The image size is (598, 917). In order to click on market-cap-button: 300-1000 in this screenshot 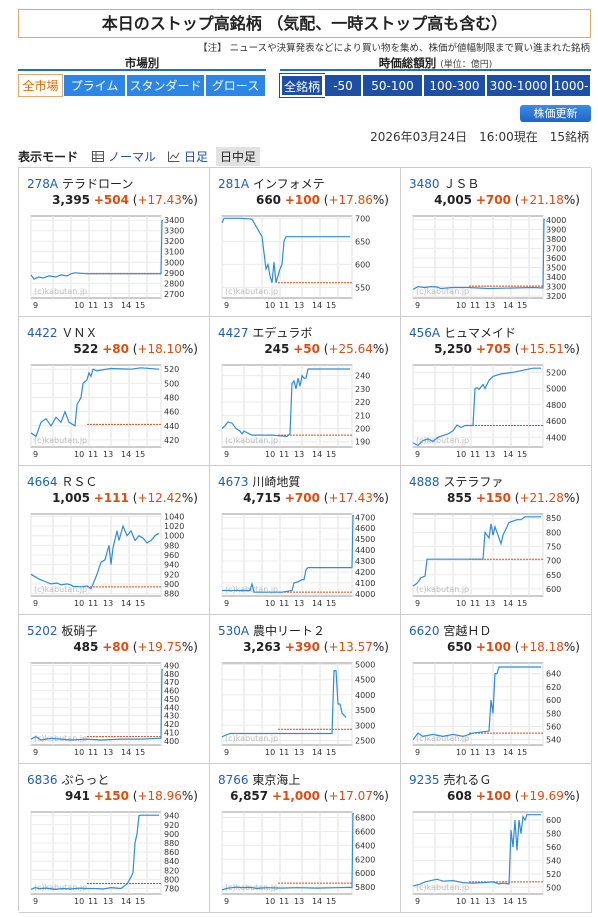, I will do `click(518, 85)`.